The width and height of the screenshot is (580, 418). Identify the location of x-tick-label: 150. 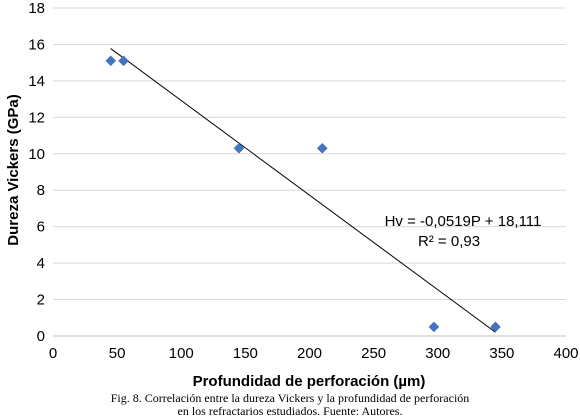
(245, 353).